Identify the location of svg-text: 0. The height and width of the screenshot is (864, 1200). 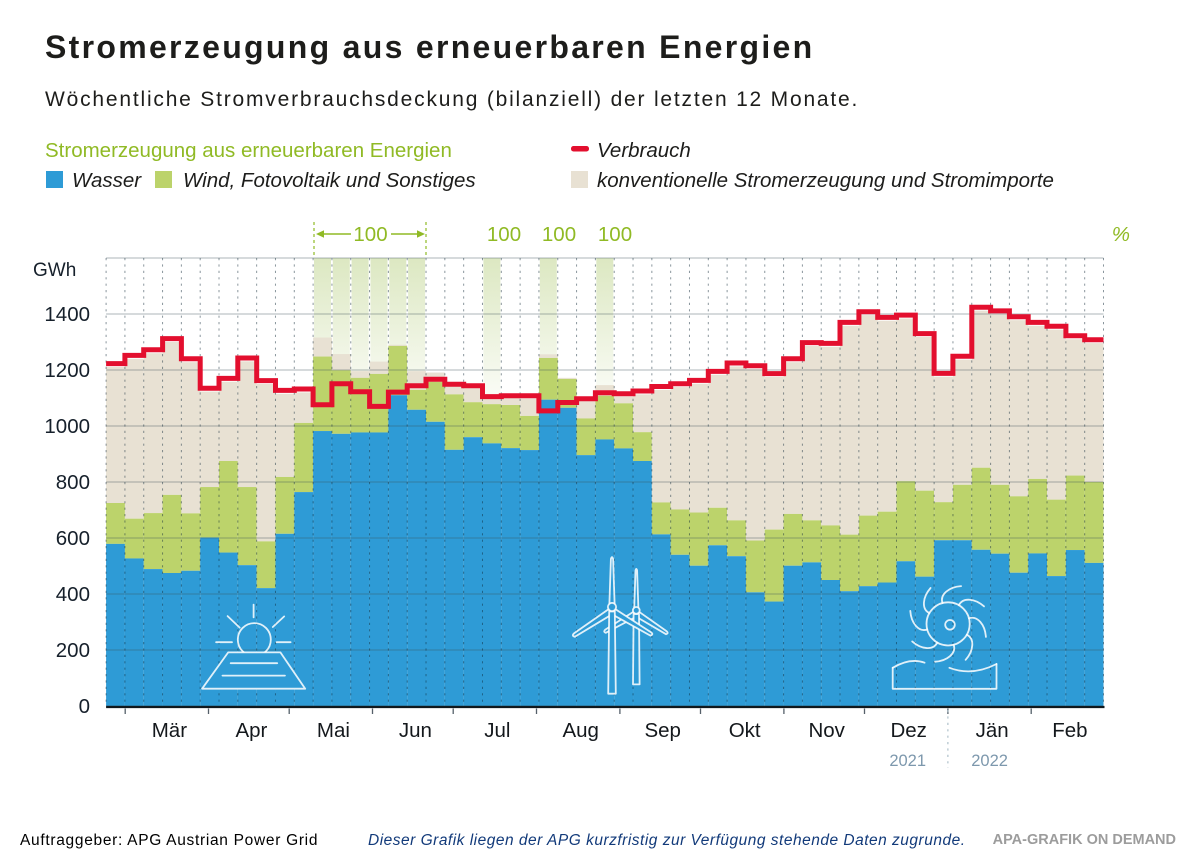
(84, 706).